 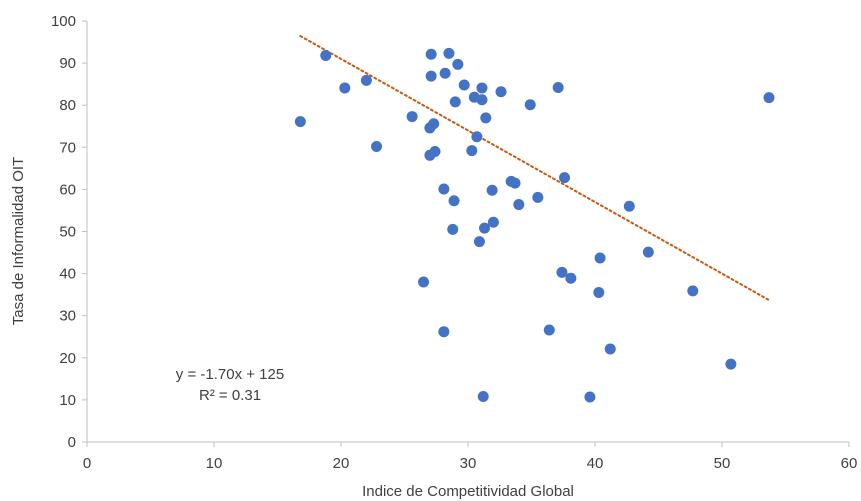 What do you see at coordinates (67, 232) in the screenshot?
I see `y-tick-label: 50` at bounding box center [67, 232].